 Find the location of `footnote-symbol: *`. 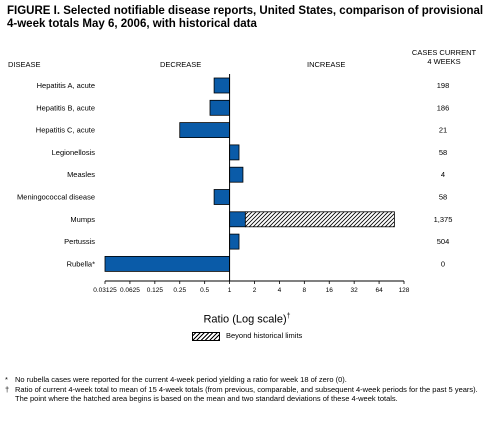

footnote-symbol: * is located at coordinates (6, 379).